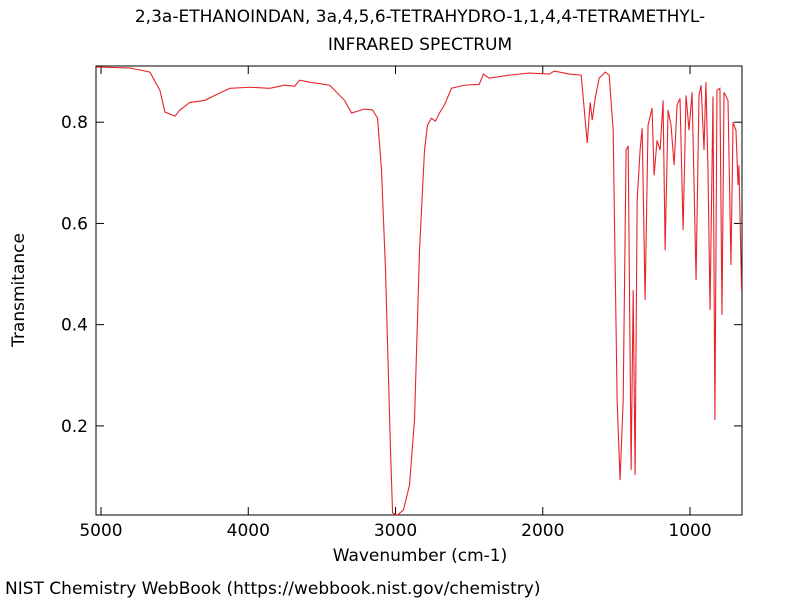 This screenshot has height=600, width=800. I want to click on chart-title: INFRARED SPECTRUM, so click(420, 45).